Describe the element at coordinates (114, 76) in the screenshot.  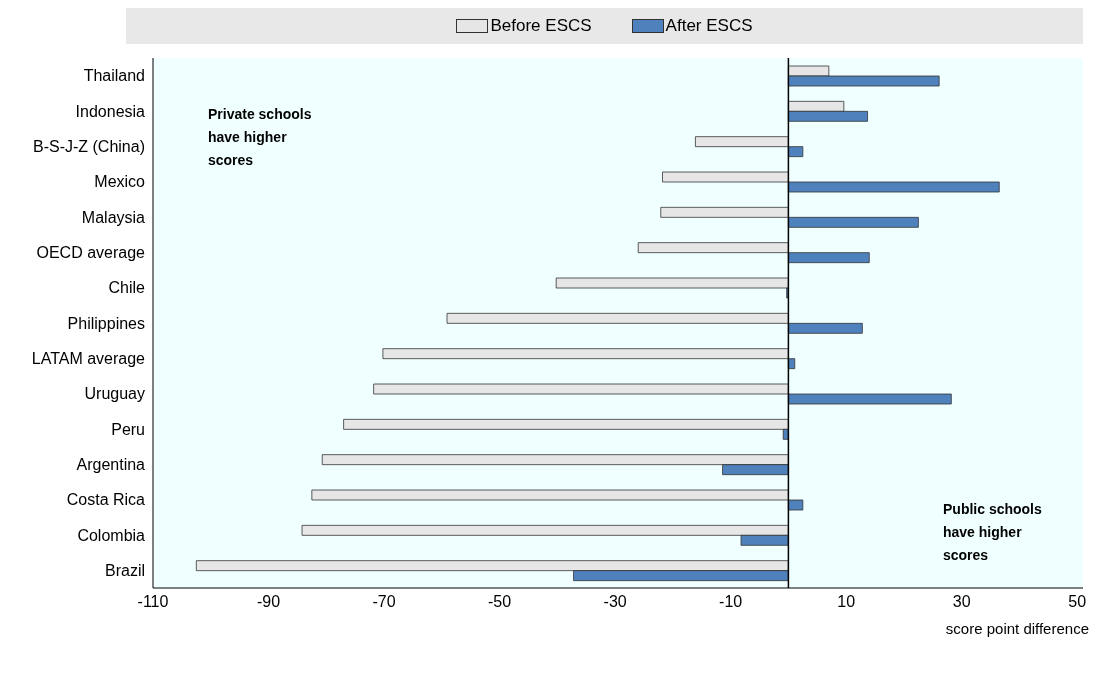
I see `y-tick-label: Thailand` at that location.